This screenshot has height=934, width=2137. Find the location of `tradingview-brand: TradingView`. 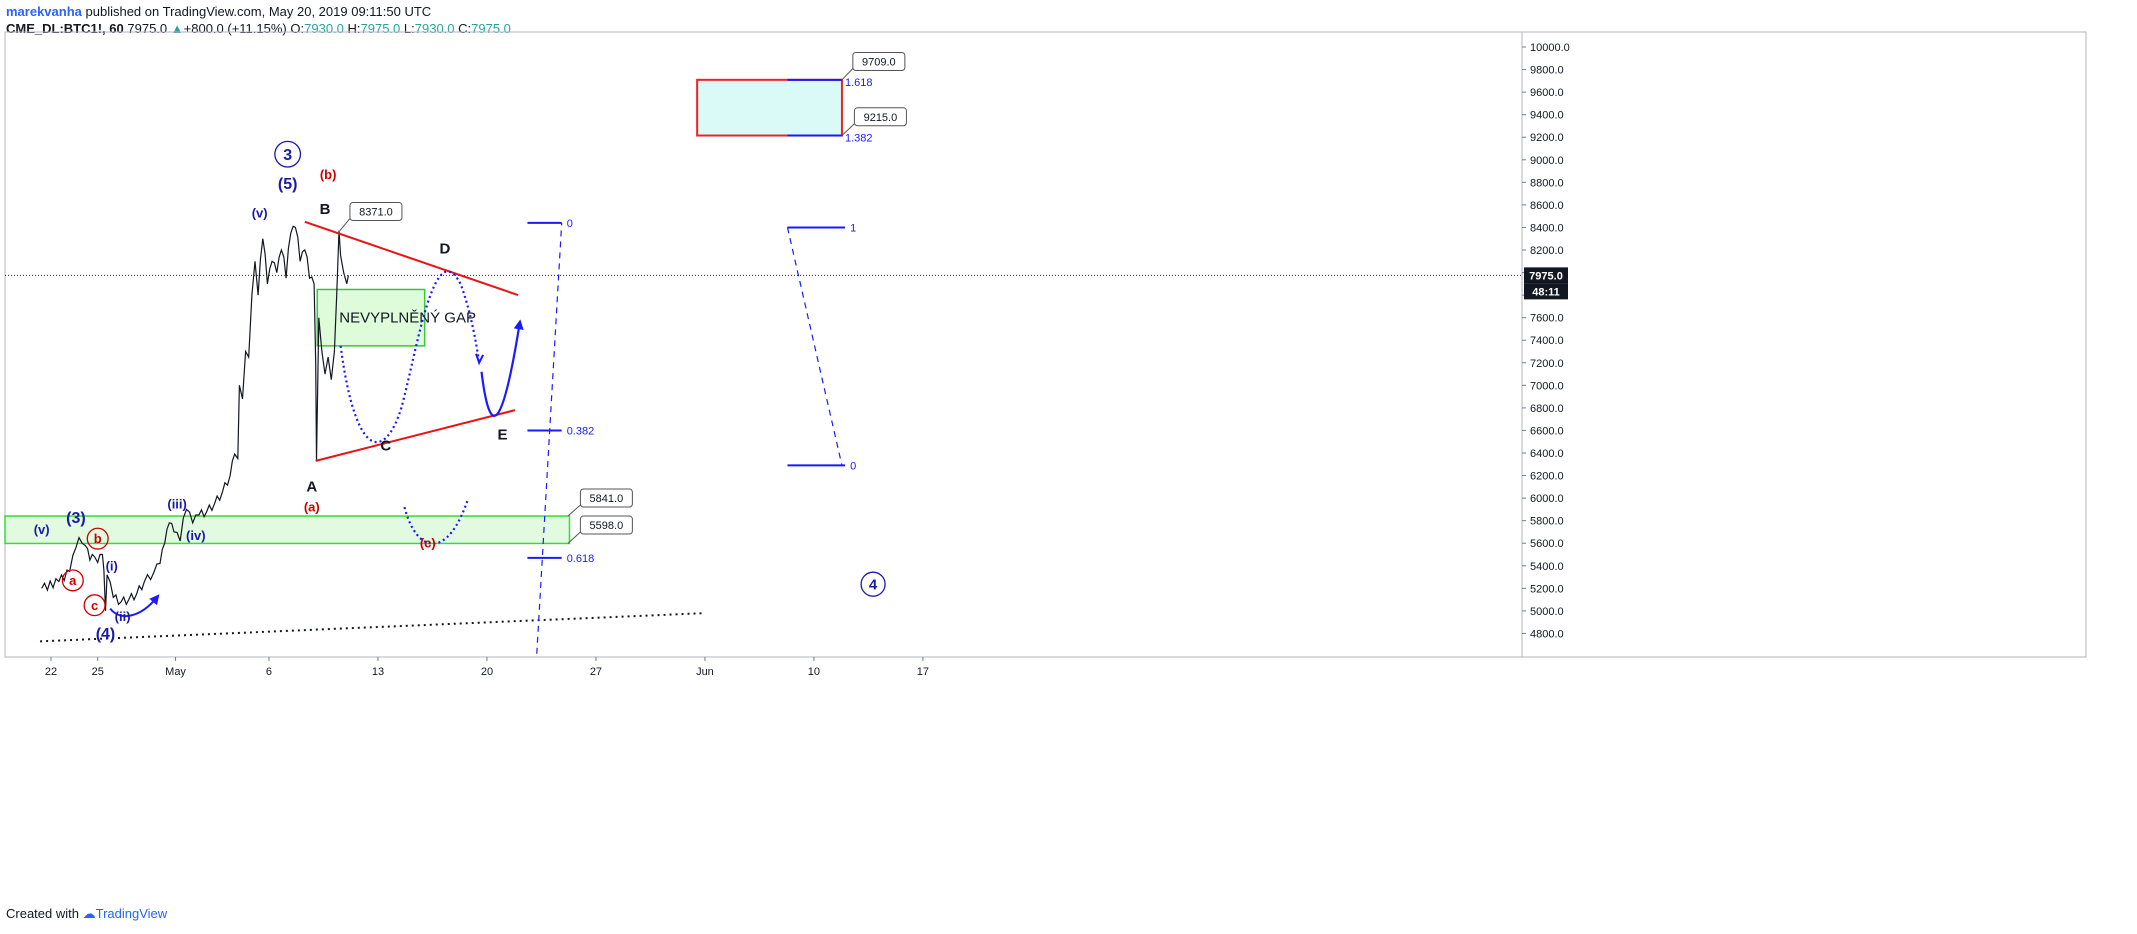

tradingview-brand: TradingView is located at coordinates (131, 913).